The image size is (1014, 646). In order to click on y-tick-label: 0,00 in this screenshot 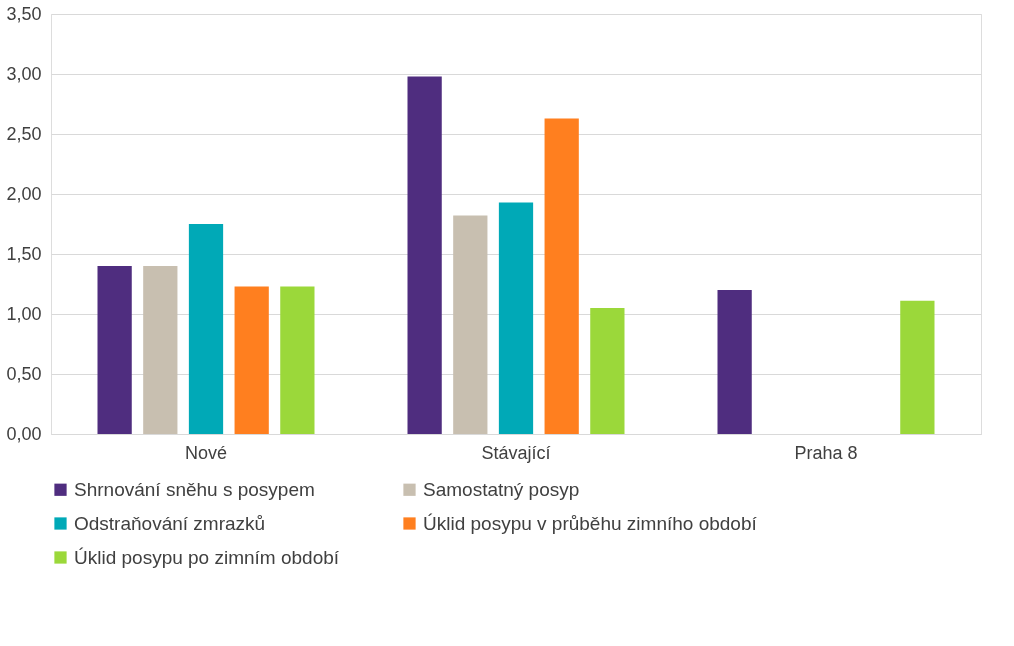, I will do `click(24, 433)`.